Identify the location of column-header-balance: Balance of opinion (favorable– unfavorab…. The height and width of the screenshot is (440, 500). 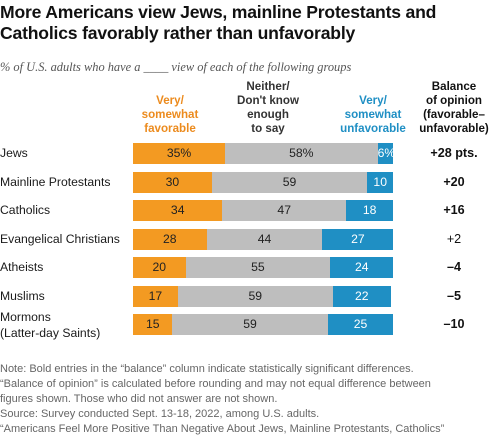
(454, 108).